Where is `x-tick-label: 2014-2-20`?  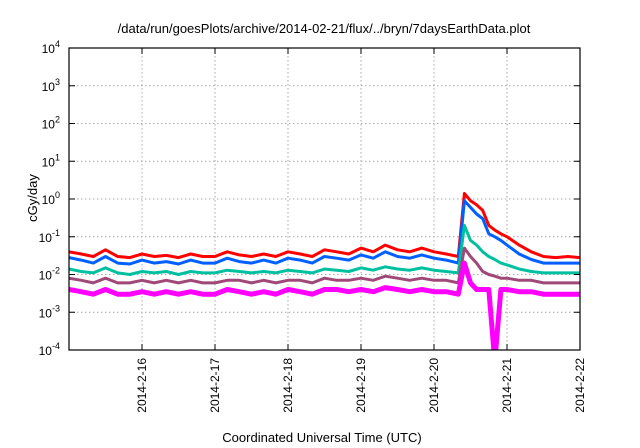
x-tick-label: 2014-2-20 is located at coordinates (434, 385).